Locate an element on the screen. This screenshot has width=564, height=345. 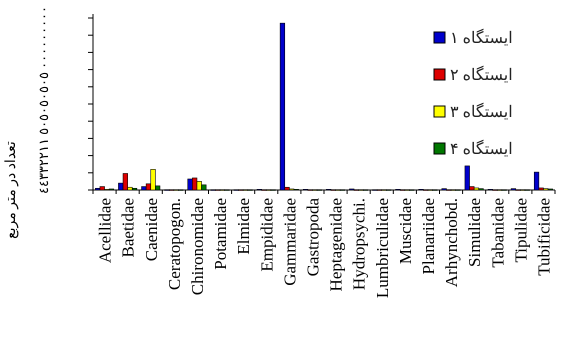
x-tick-label: Muscidae is located at coordinates (405, 231).